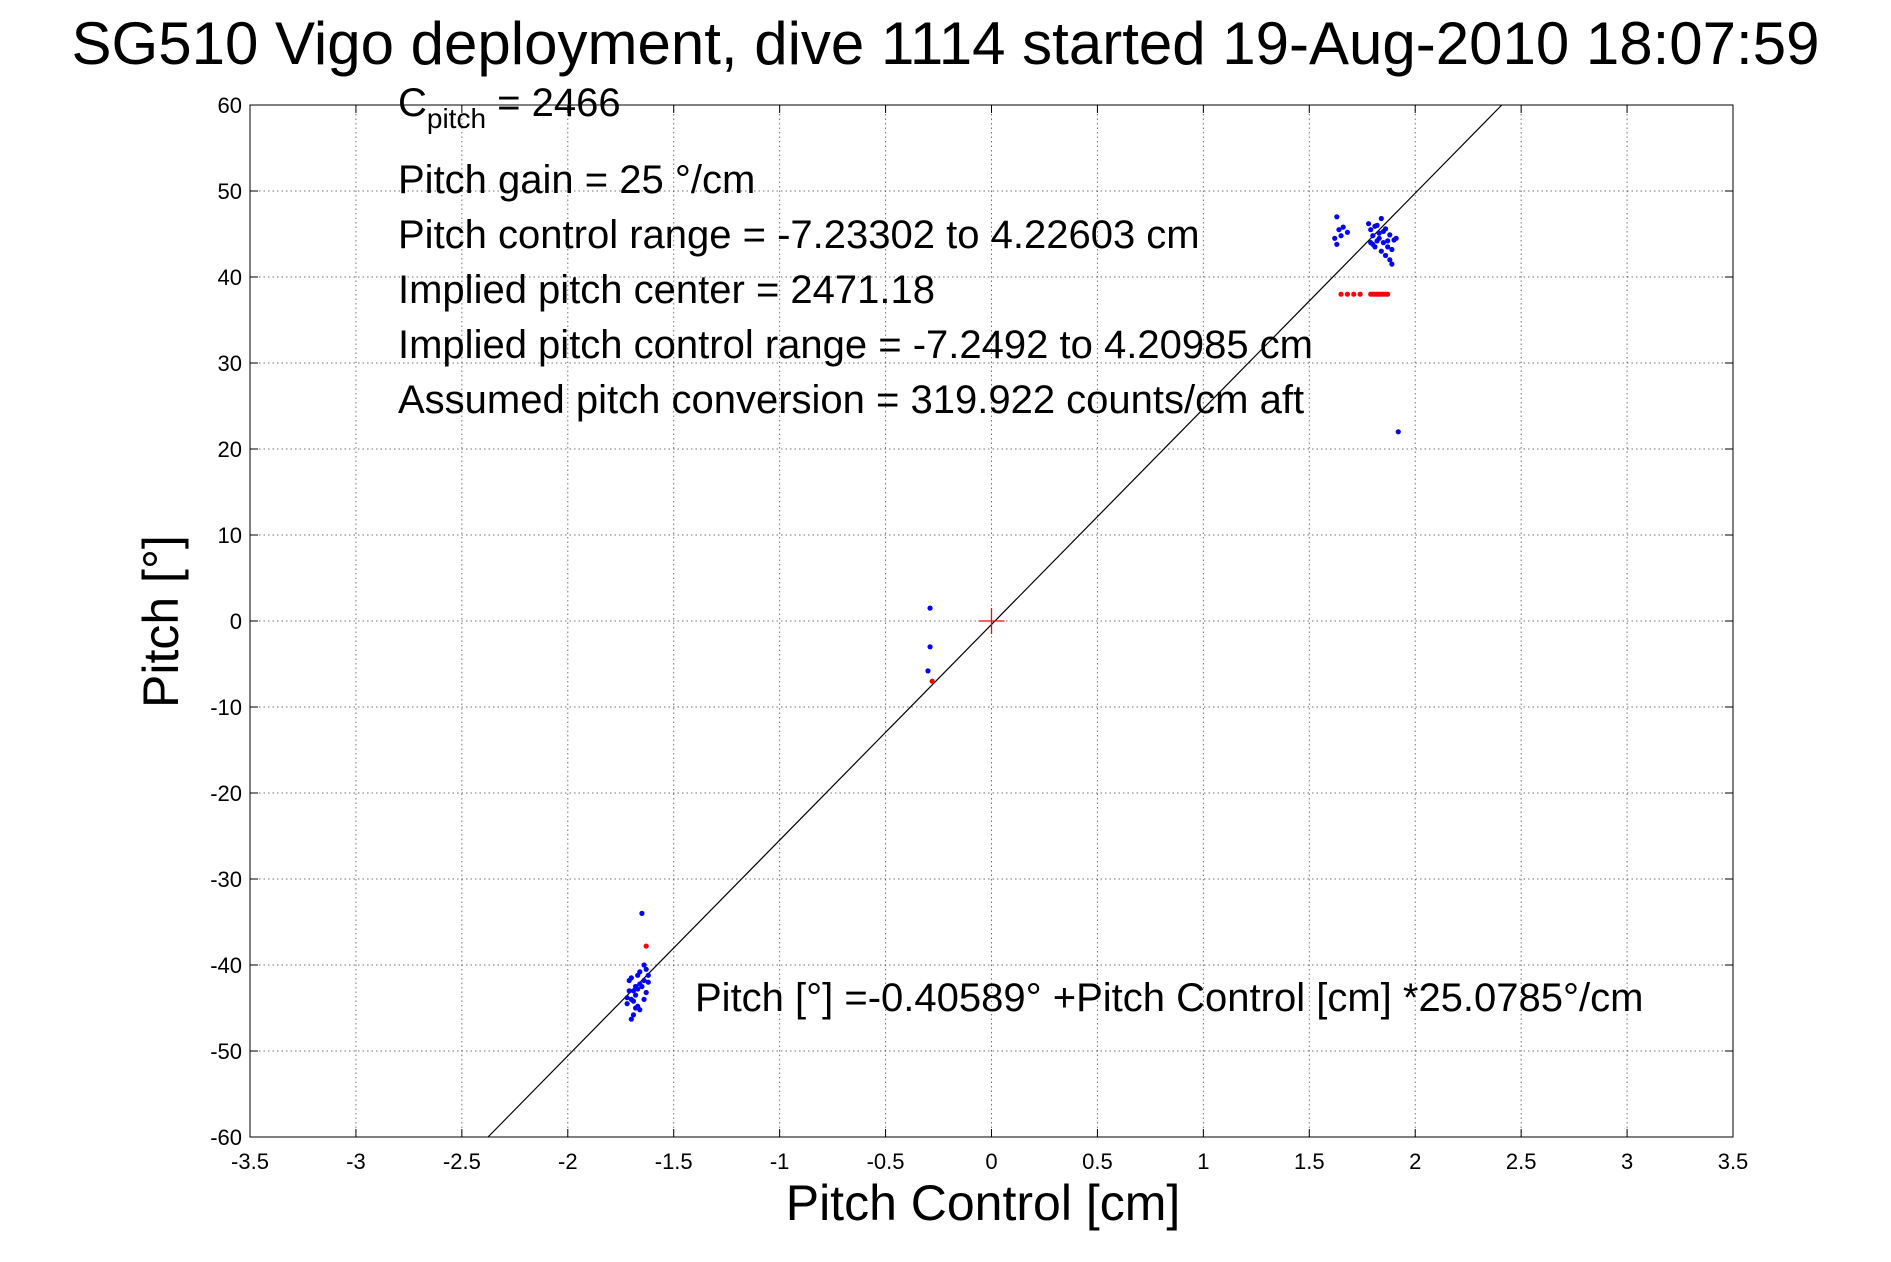 This screenshot has height=1262, width=1891. What do you see at coordinates (226, 879) in the screenshot?
I see `y-tick-label: -30` at bounding box center [226, 879].